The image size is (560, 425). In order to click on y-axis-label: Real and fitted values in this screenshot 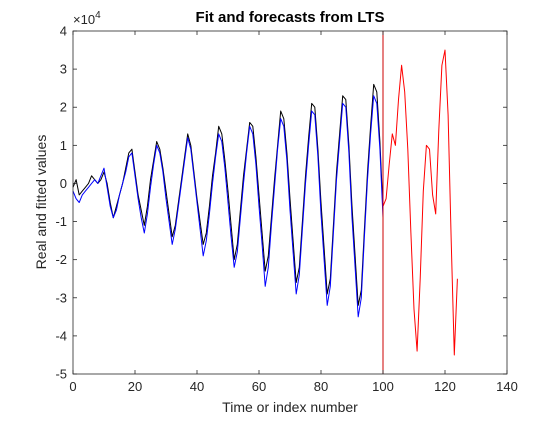, I will do `click(41, 202)`.